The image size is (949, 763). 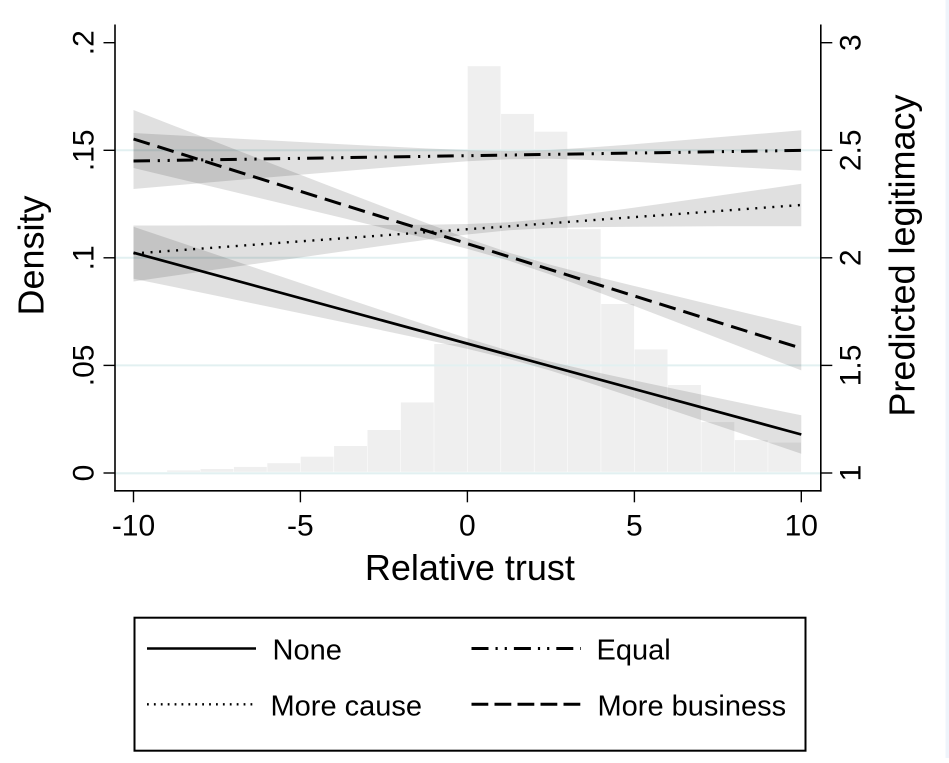 What do you see at coordinates (470, 567) in the screenshot?
I see `svg-text: Relative trust` at bounding box center [470, 567].